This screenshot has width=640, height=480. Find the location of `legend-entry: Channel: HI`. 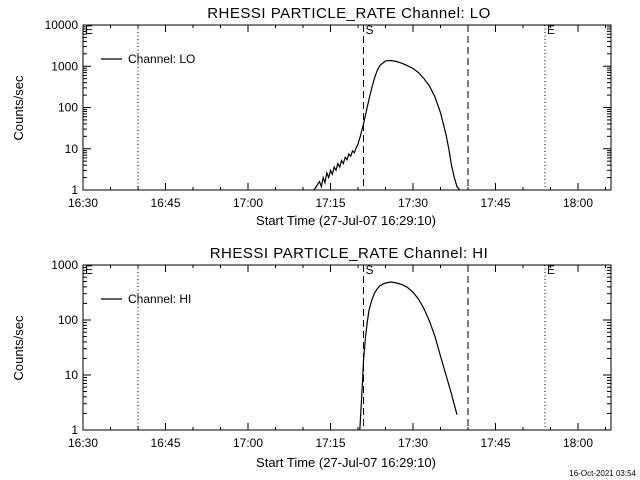

legend-entry: Channel: HI is located at coordinates (159, 299).